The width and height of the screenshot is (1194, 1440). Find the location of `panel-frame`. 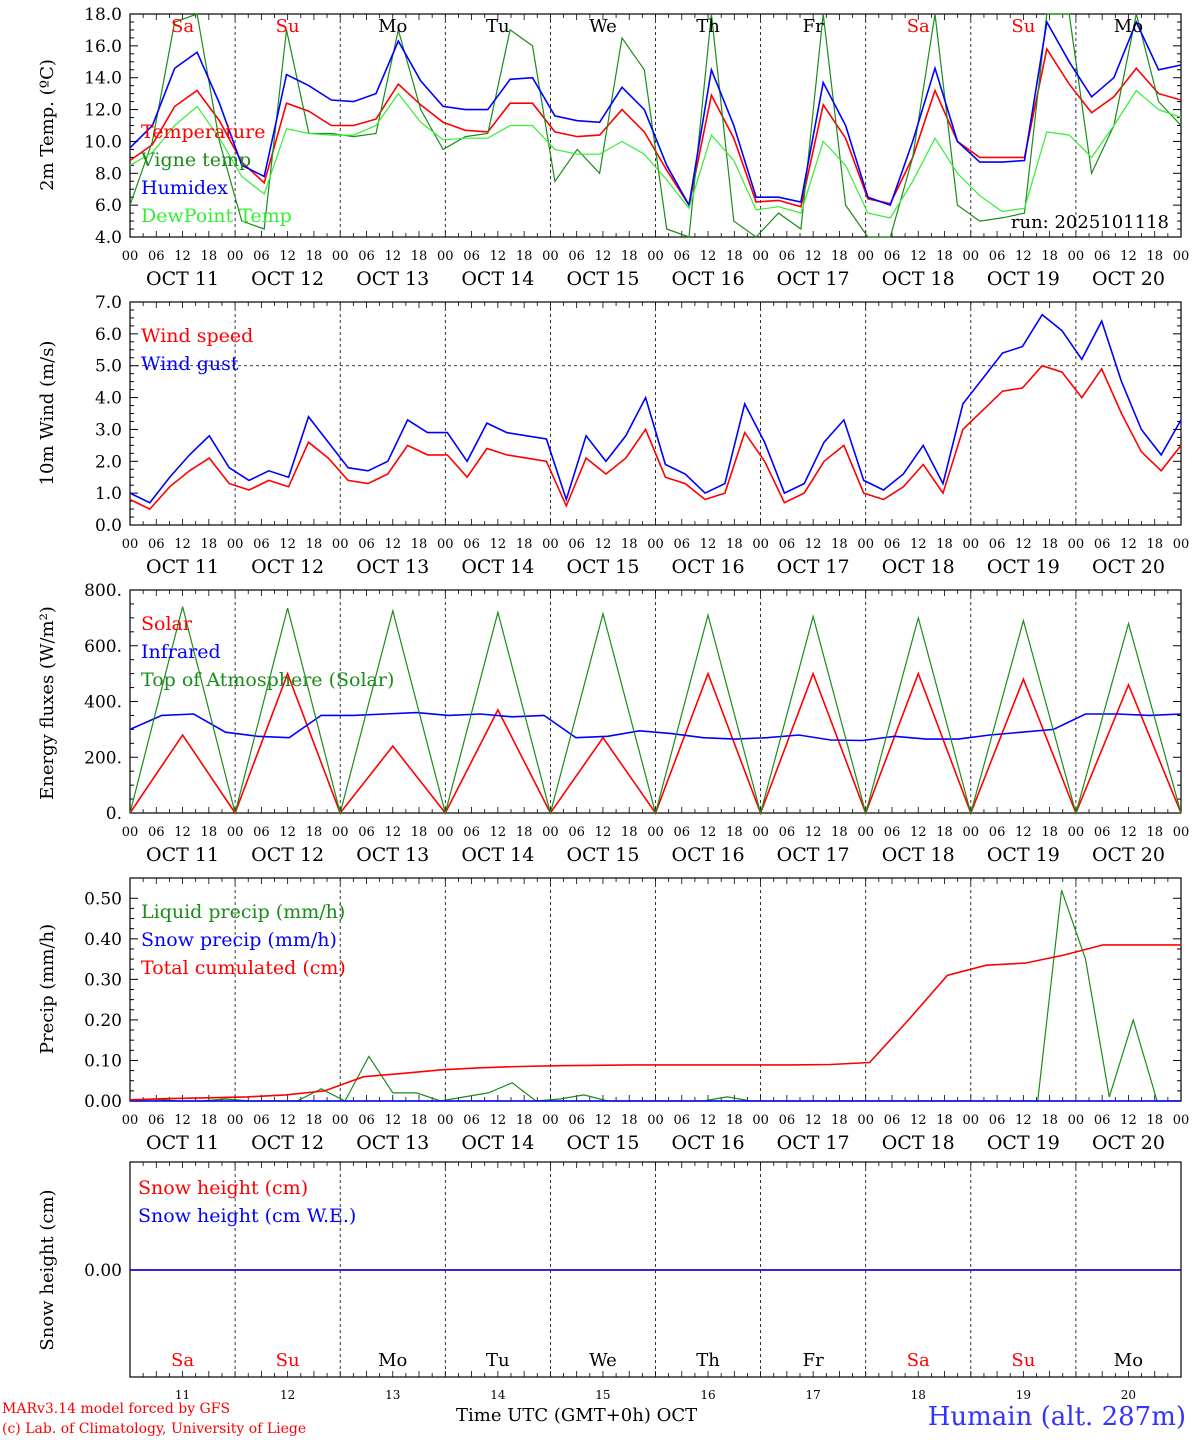

panel-frame is located at coordinates (655, 701).